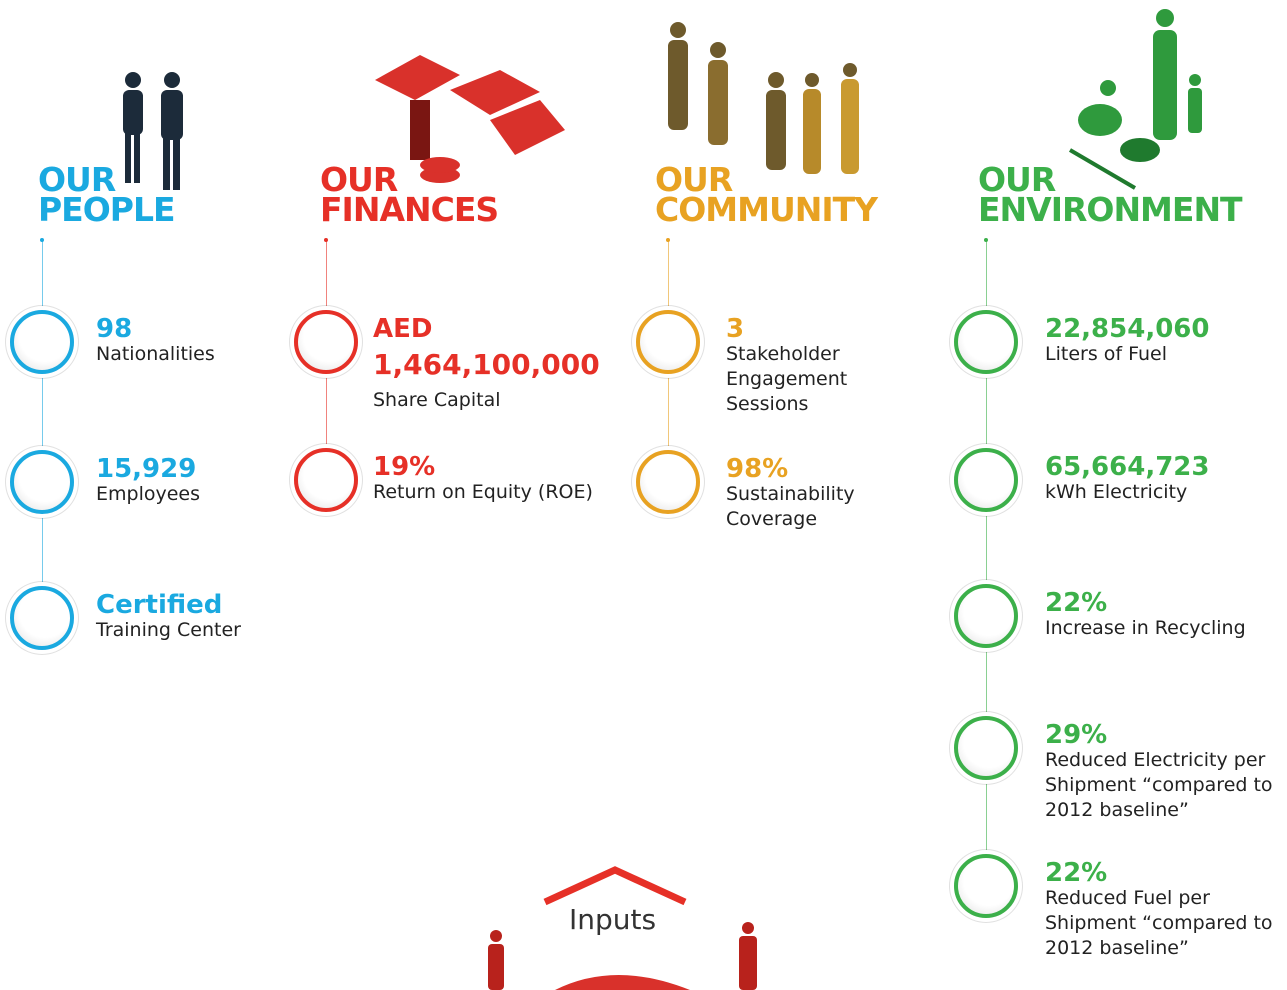  Describe the element at coordinates (148, 494) in the screenshot. I see `item-label: Employees` at that location.